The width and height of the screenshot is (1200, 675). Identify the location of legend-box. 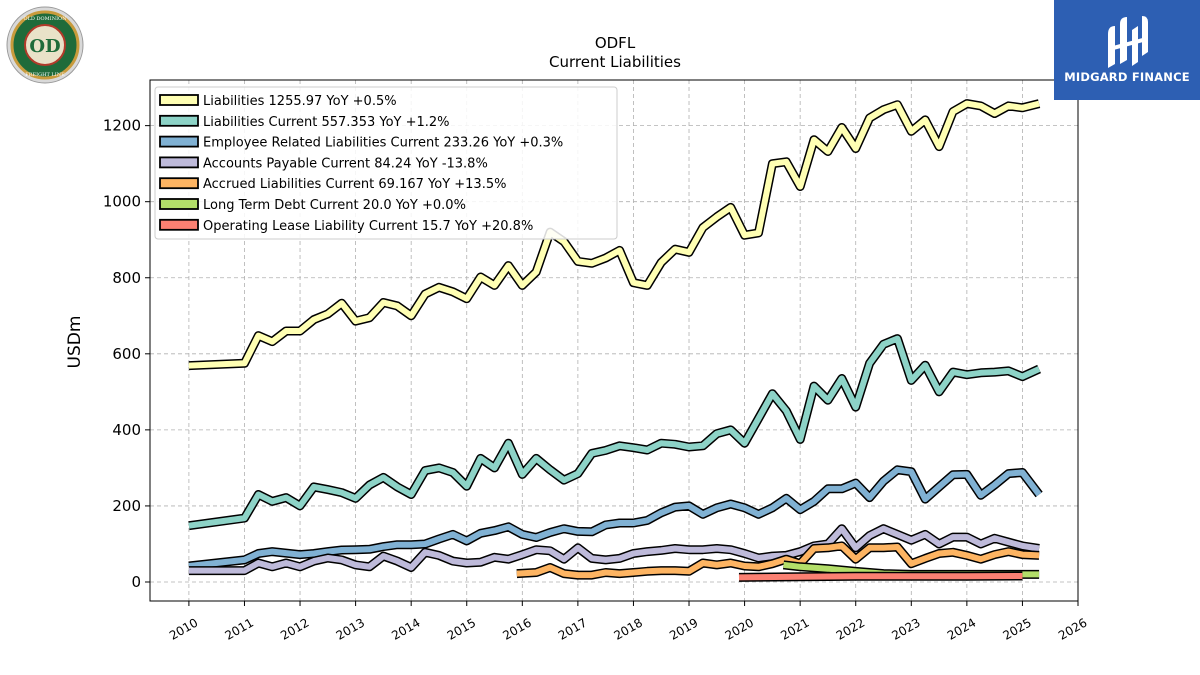
(386, 163).